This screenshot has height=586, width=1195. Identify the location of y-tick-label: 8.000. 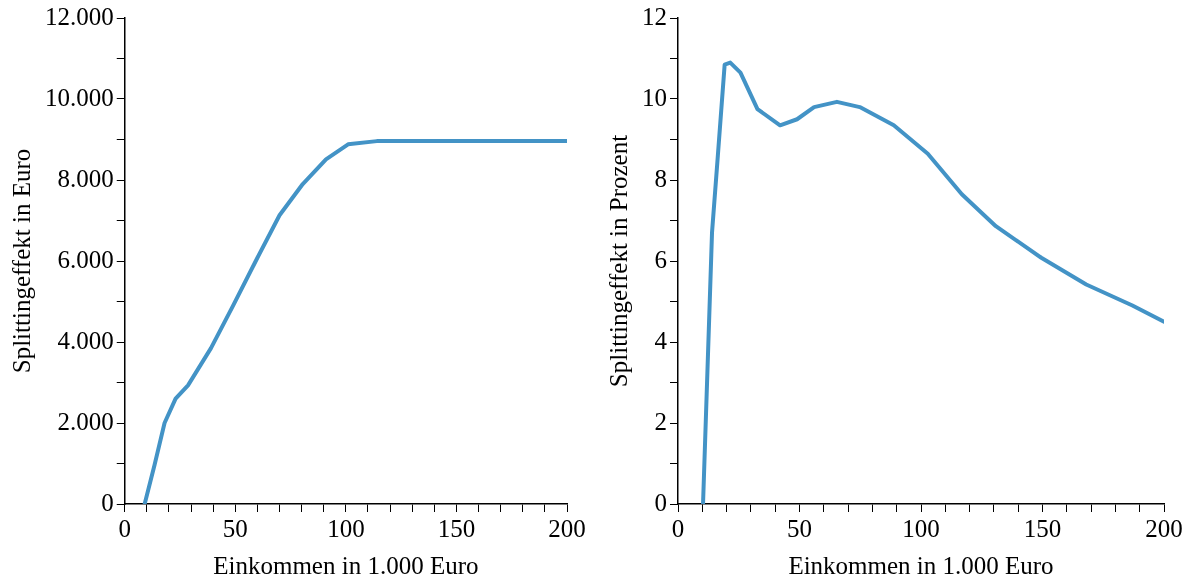
(85, 178).